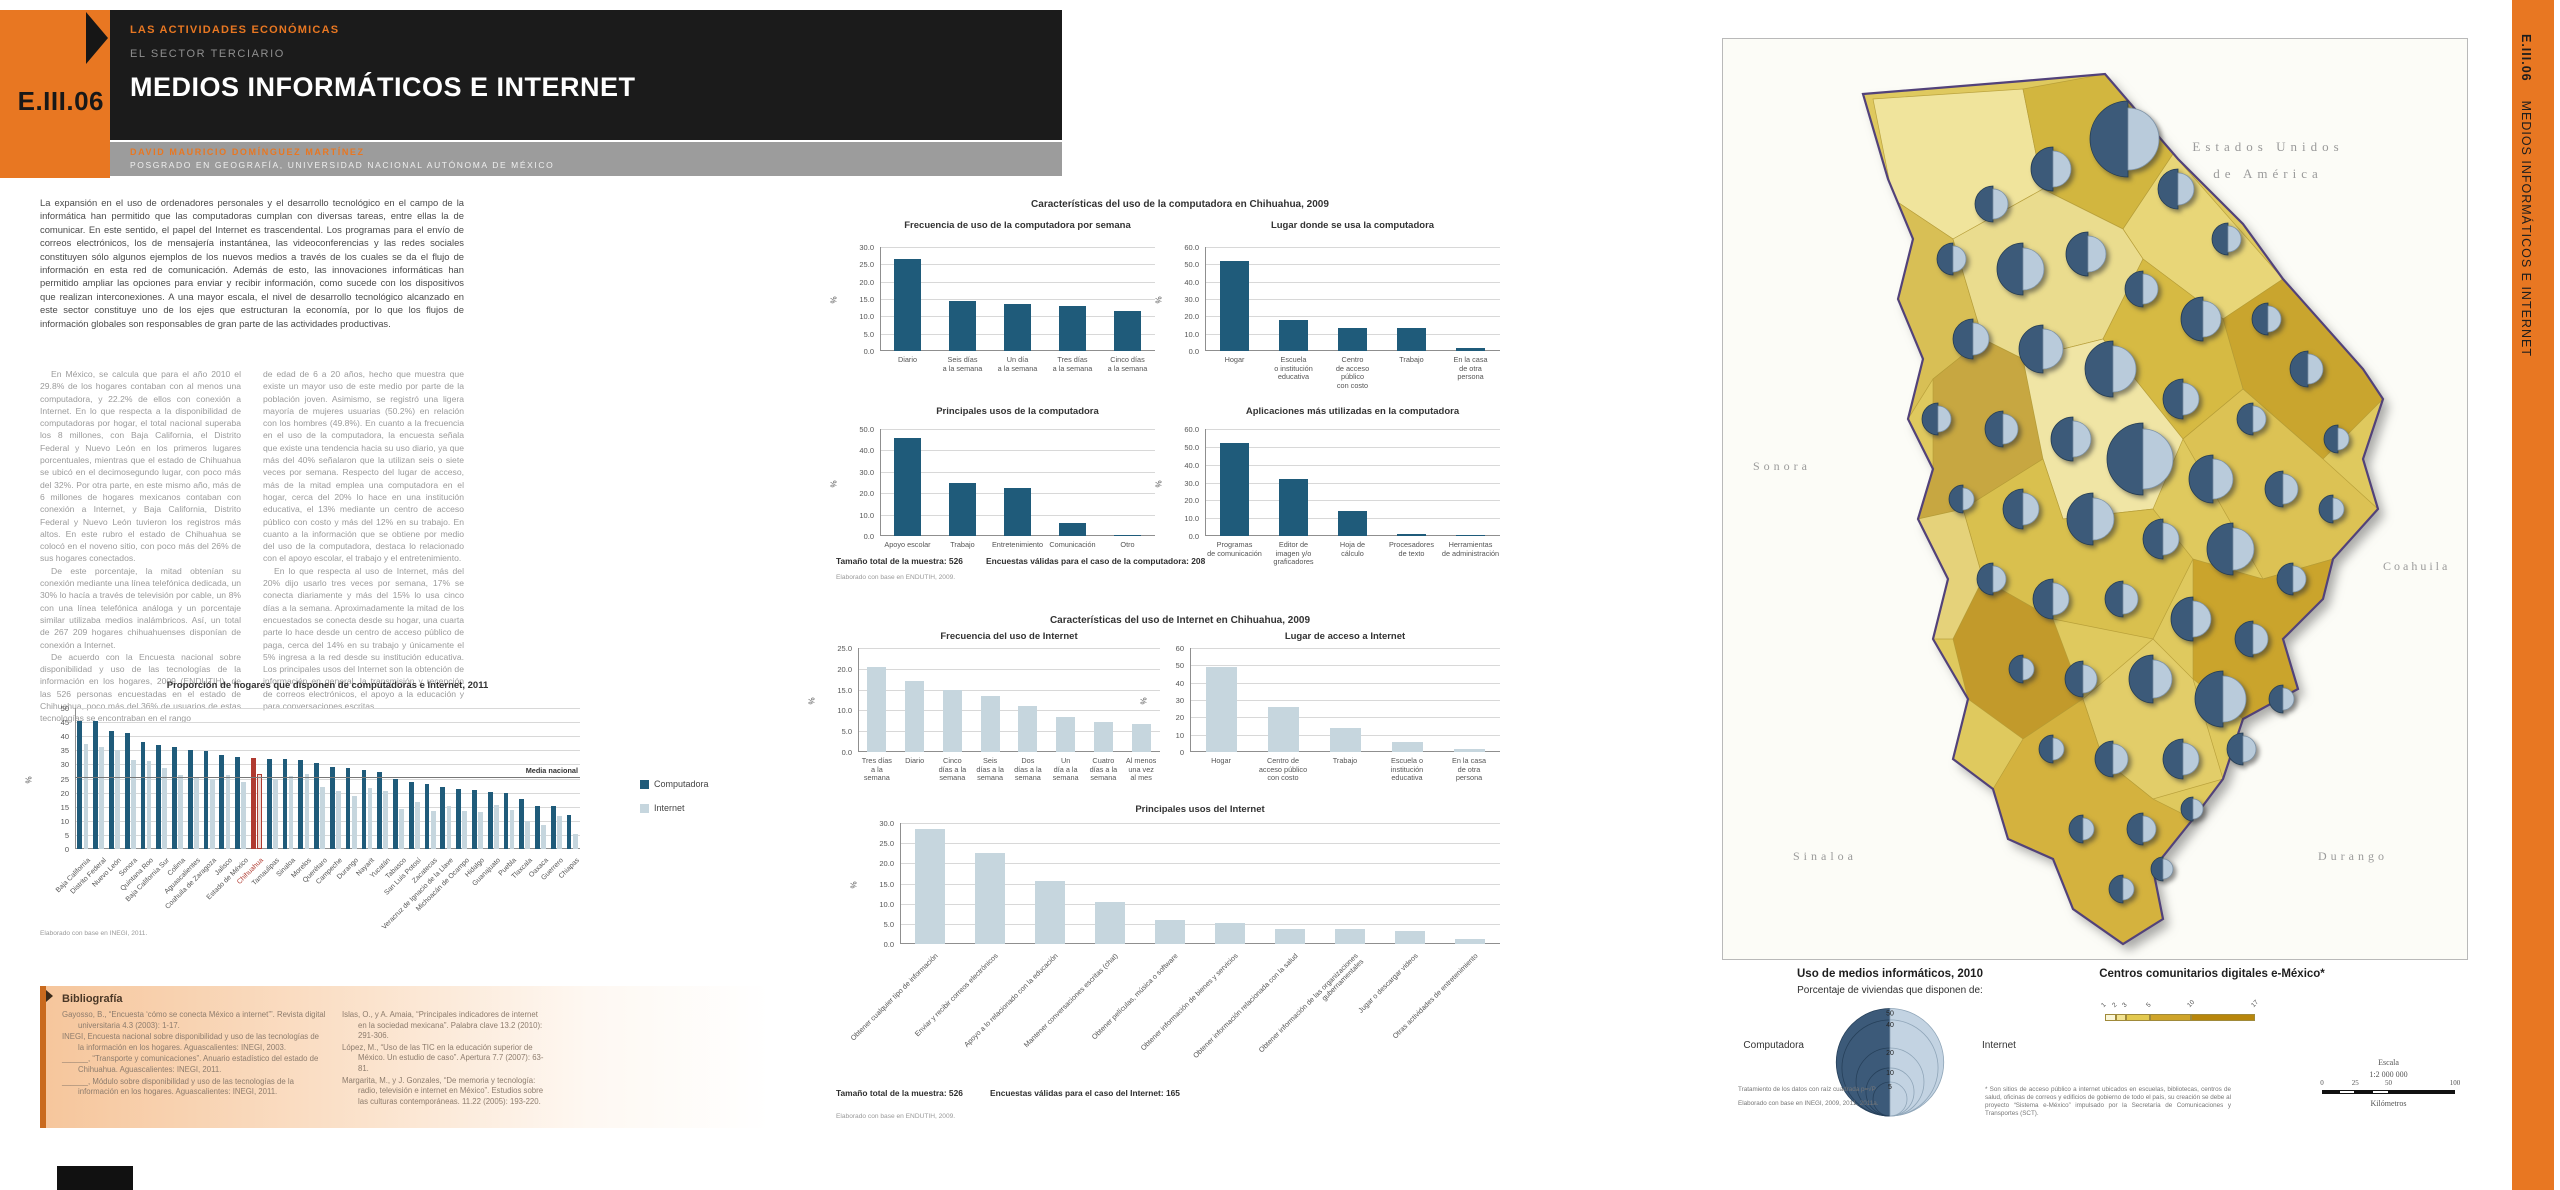 This screenshot has width=2560, height=1190. What do you see at coordinates (899, 1093) in the screenshot?
I see `sample-note-internet: Tamaño total de la muestra: 526` at bounding box center [899, 1093].